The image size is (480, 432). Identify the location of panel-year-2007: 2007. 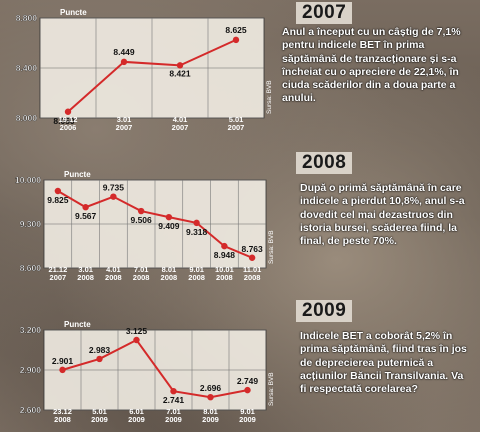
(324, 13).